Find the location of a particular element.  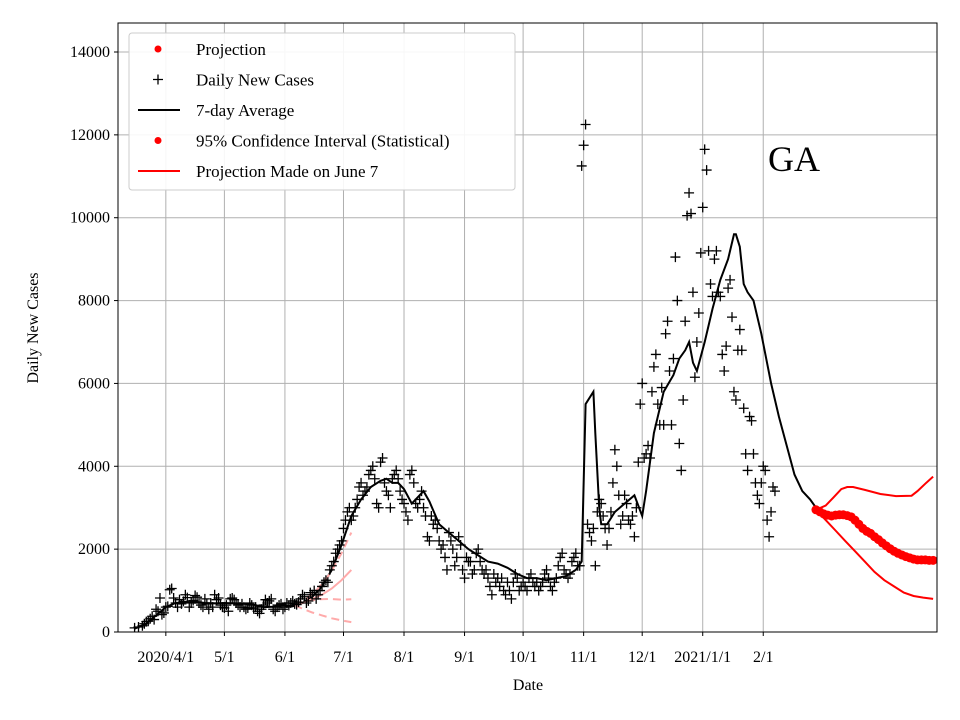

y-axis: 0 2000 4000 6000 8000 10000 12000 14000 is located at coordinates (94, 342).